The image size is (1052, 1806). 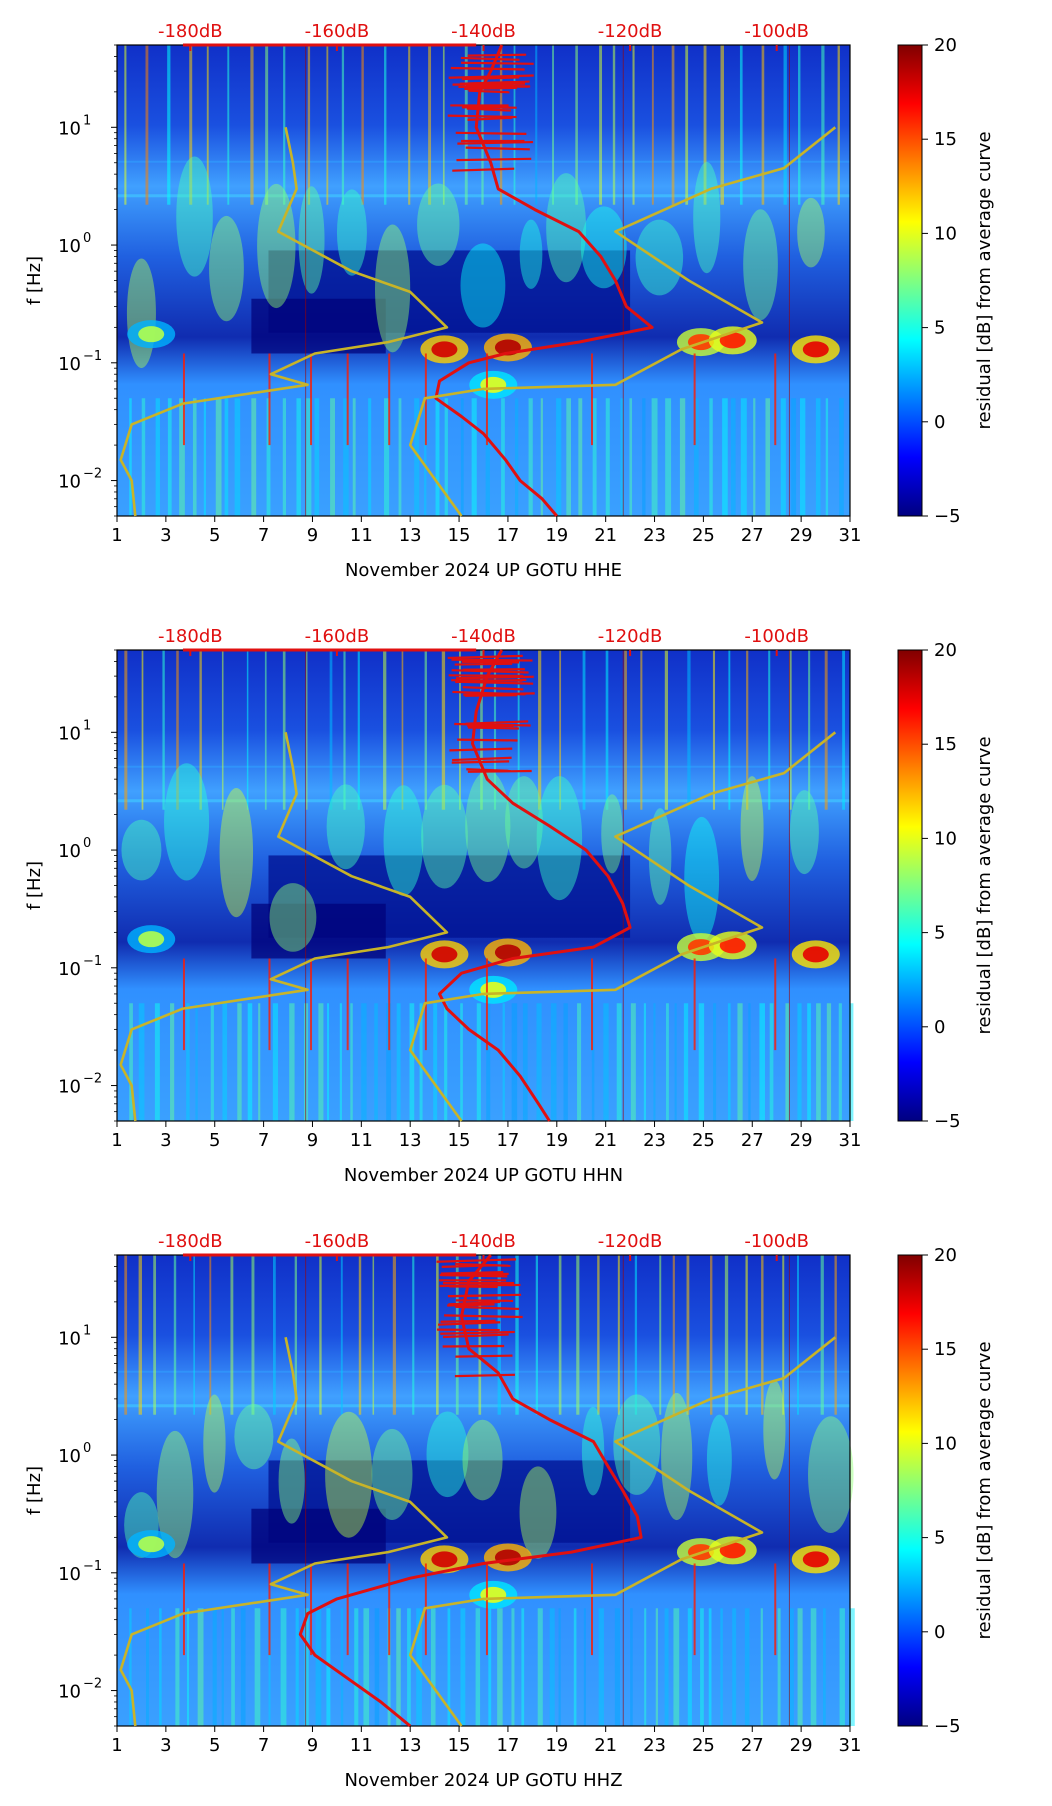 I want to click on y-axis-label: f [Hz], so click(x=34, y=885).